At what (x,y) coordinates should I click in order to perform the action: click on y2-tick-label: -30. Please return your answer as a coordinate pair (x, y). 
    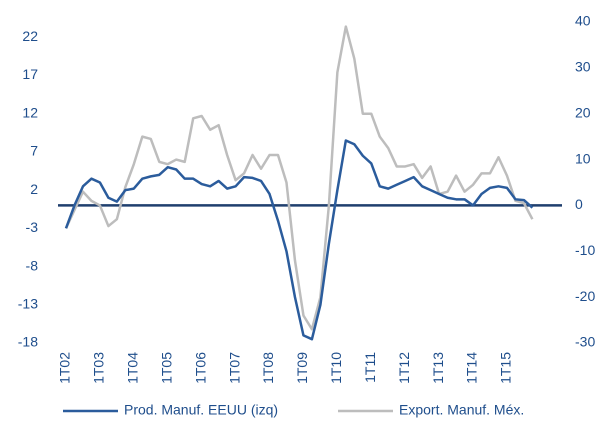
    Looking at the image, I should click on (585, 342).